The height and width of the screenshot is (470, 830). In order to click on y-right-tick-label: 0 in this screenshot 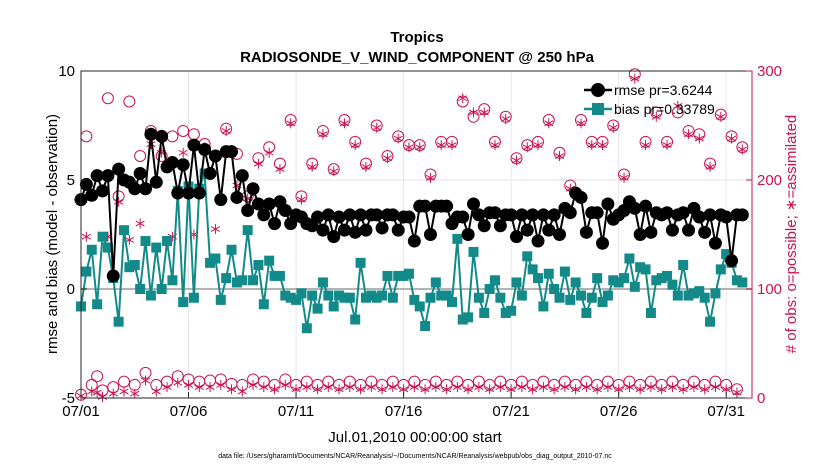, I will do `click(761, 398)`.